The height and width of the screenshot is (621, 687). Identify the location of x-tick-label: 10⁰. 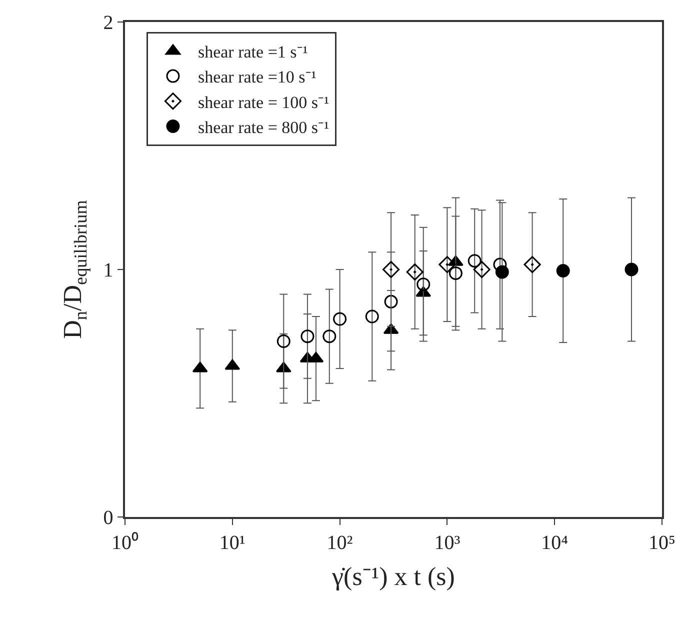
(125, 542).